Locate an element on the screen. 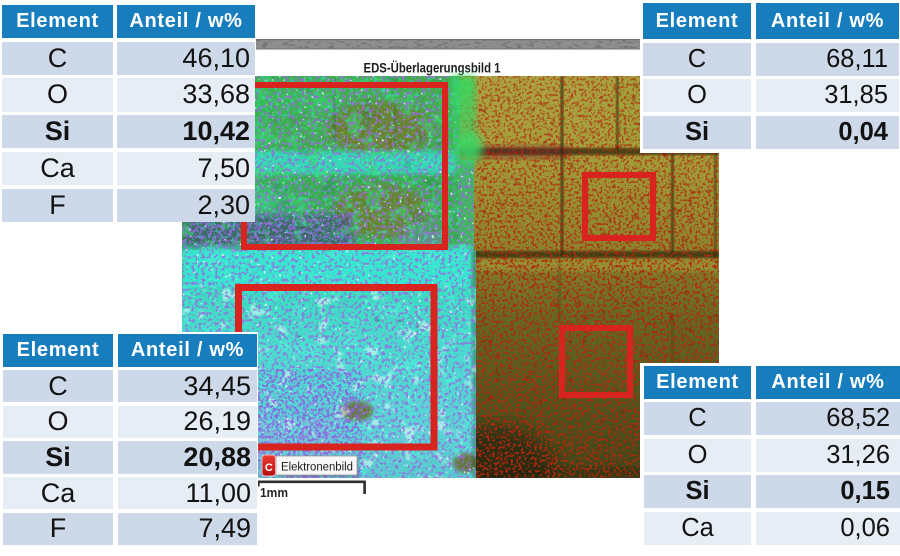  svg-text: EDS-Überlagerungsbild 1 is located at coordinates (432, 68).